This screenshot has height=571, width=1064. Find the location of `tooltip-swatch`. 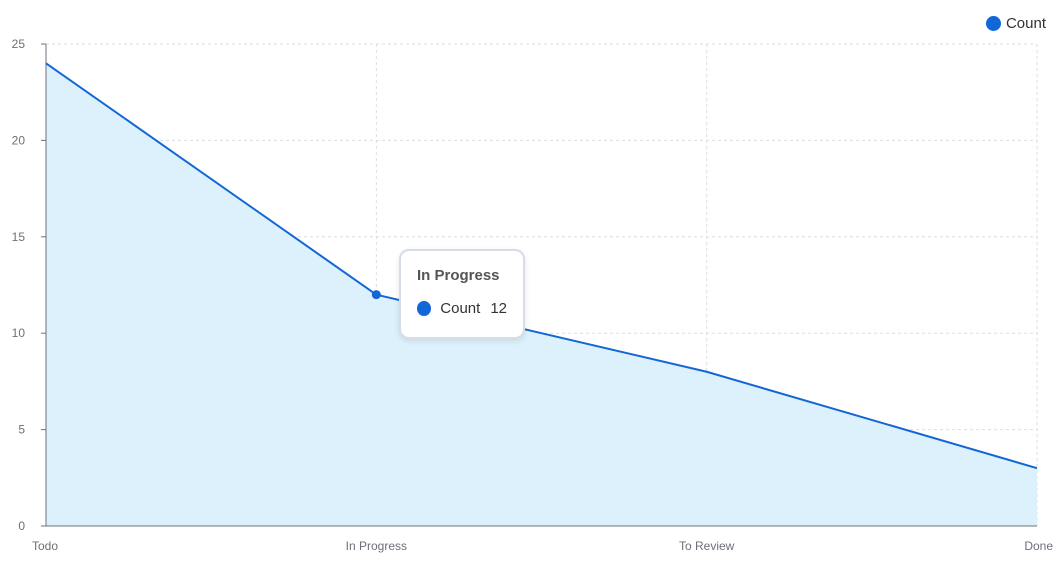

tooltip-swatch is located at coordinates (424, 308).